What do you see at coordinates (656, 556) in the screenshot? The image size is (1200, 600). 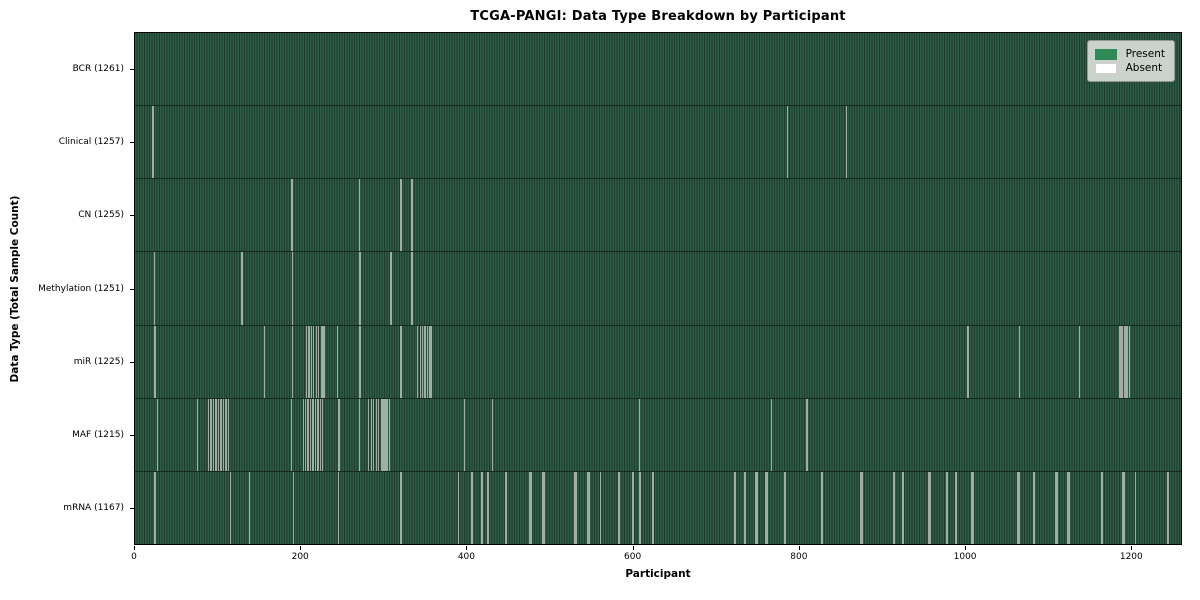 I see `x-axis: 0 200 400 600 800 1000 1200` at bounding box center [656, 556].